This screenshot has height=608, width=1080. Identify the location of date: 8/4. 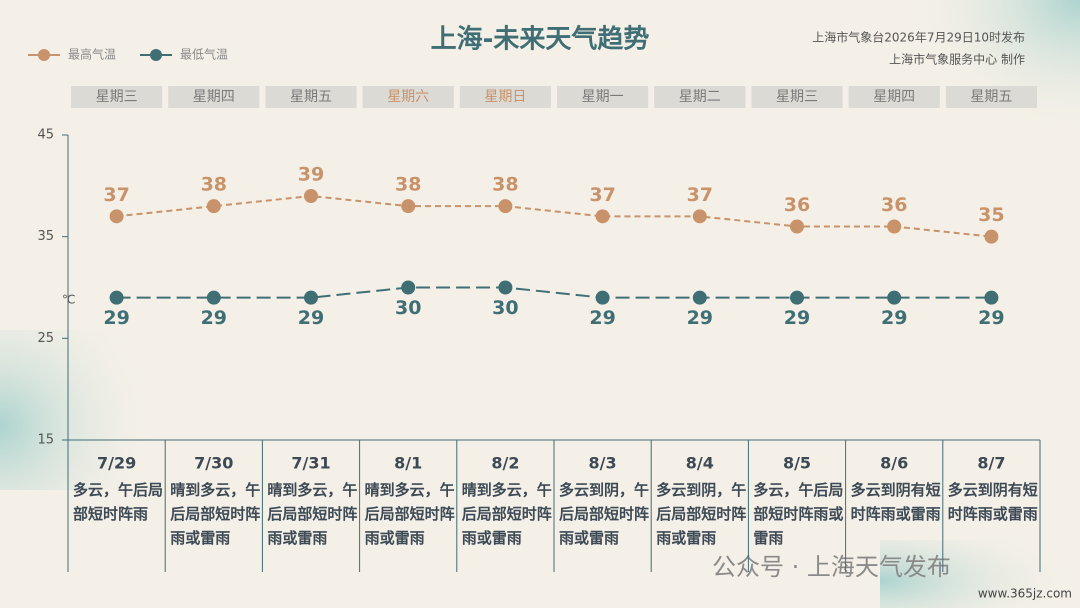
(700, 463).